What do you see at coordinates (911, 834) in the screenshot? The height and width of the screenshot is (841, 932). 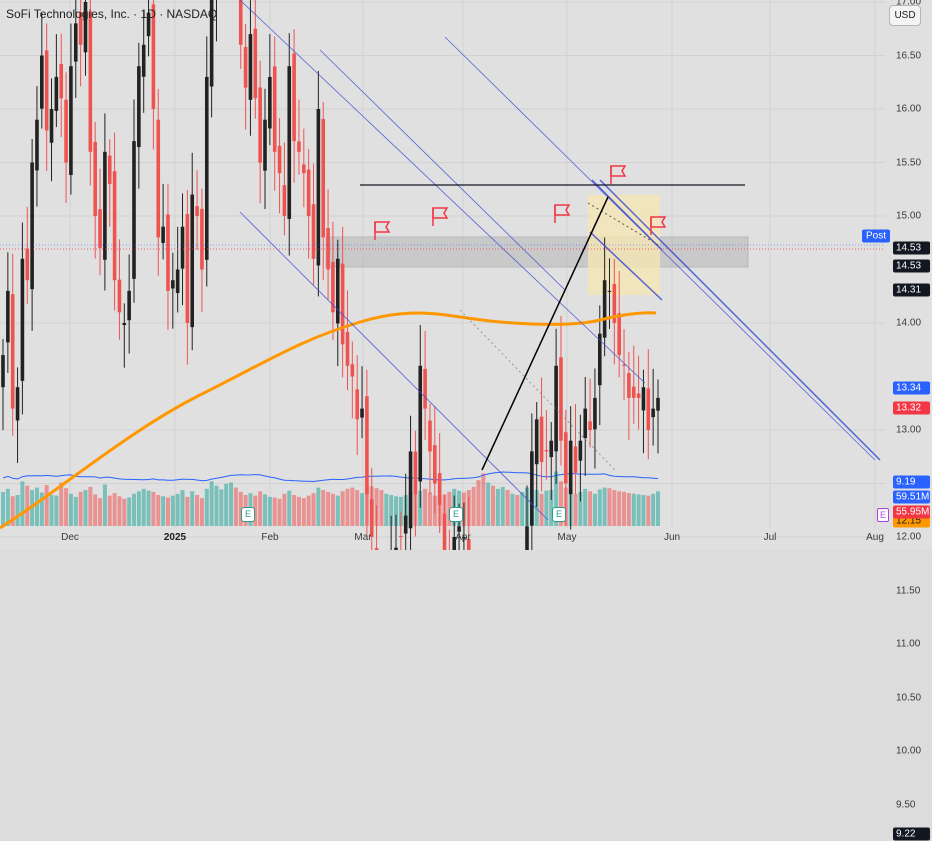 I see `price-badge-low-line: 9.22` at bounding box center [911, 834].